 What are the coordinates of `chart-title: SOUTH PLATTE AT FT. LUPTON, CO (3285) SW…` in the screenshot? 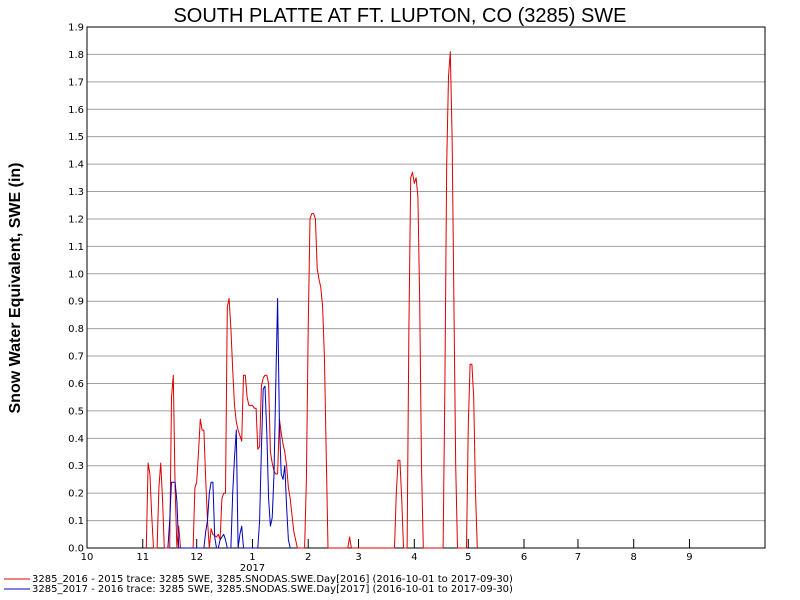 It's located at (399, 16).